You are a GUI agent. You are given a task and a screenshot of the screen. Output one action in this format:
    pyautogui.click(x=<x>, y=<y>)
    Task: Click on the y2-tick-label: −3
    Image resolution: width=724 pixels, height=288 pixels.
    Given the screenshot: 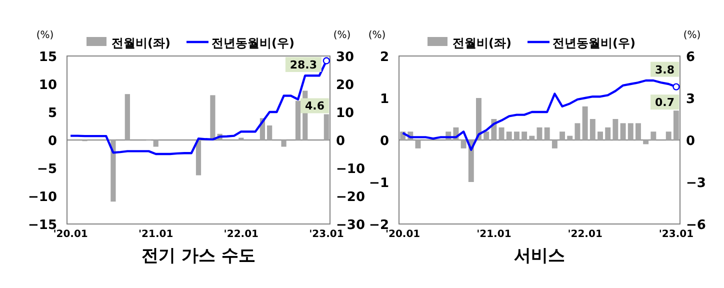 What is the action you would take?
    pyautogui.click(x=696, y=183)
    